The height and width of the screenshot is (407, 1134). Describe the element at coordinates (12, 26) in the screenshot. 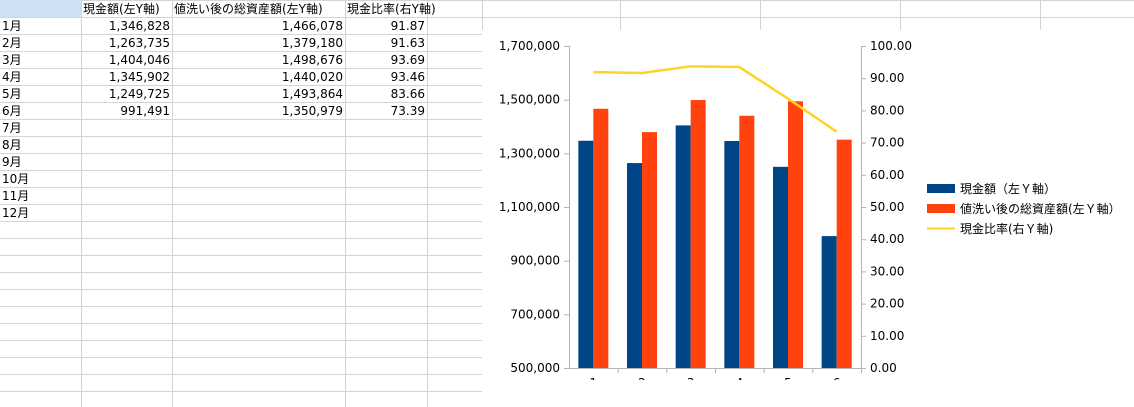

I see `row-month-label: 1月` at that location.